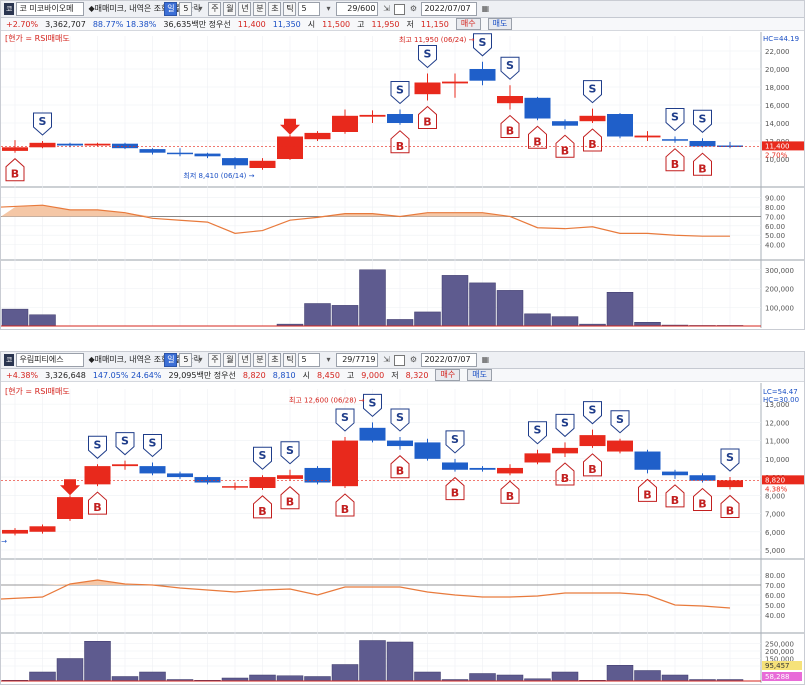 The image size is (805, 685). Describe the element at coordinates (783, 146) in the screenshot. I see `price-tag` at that location.